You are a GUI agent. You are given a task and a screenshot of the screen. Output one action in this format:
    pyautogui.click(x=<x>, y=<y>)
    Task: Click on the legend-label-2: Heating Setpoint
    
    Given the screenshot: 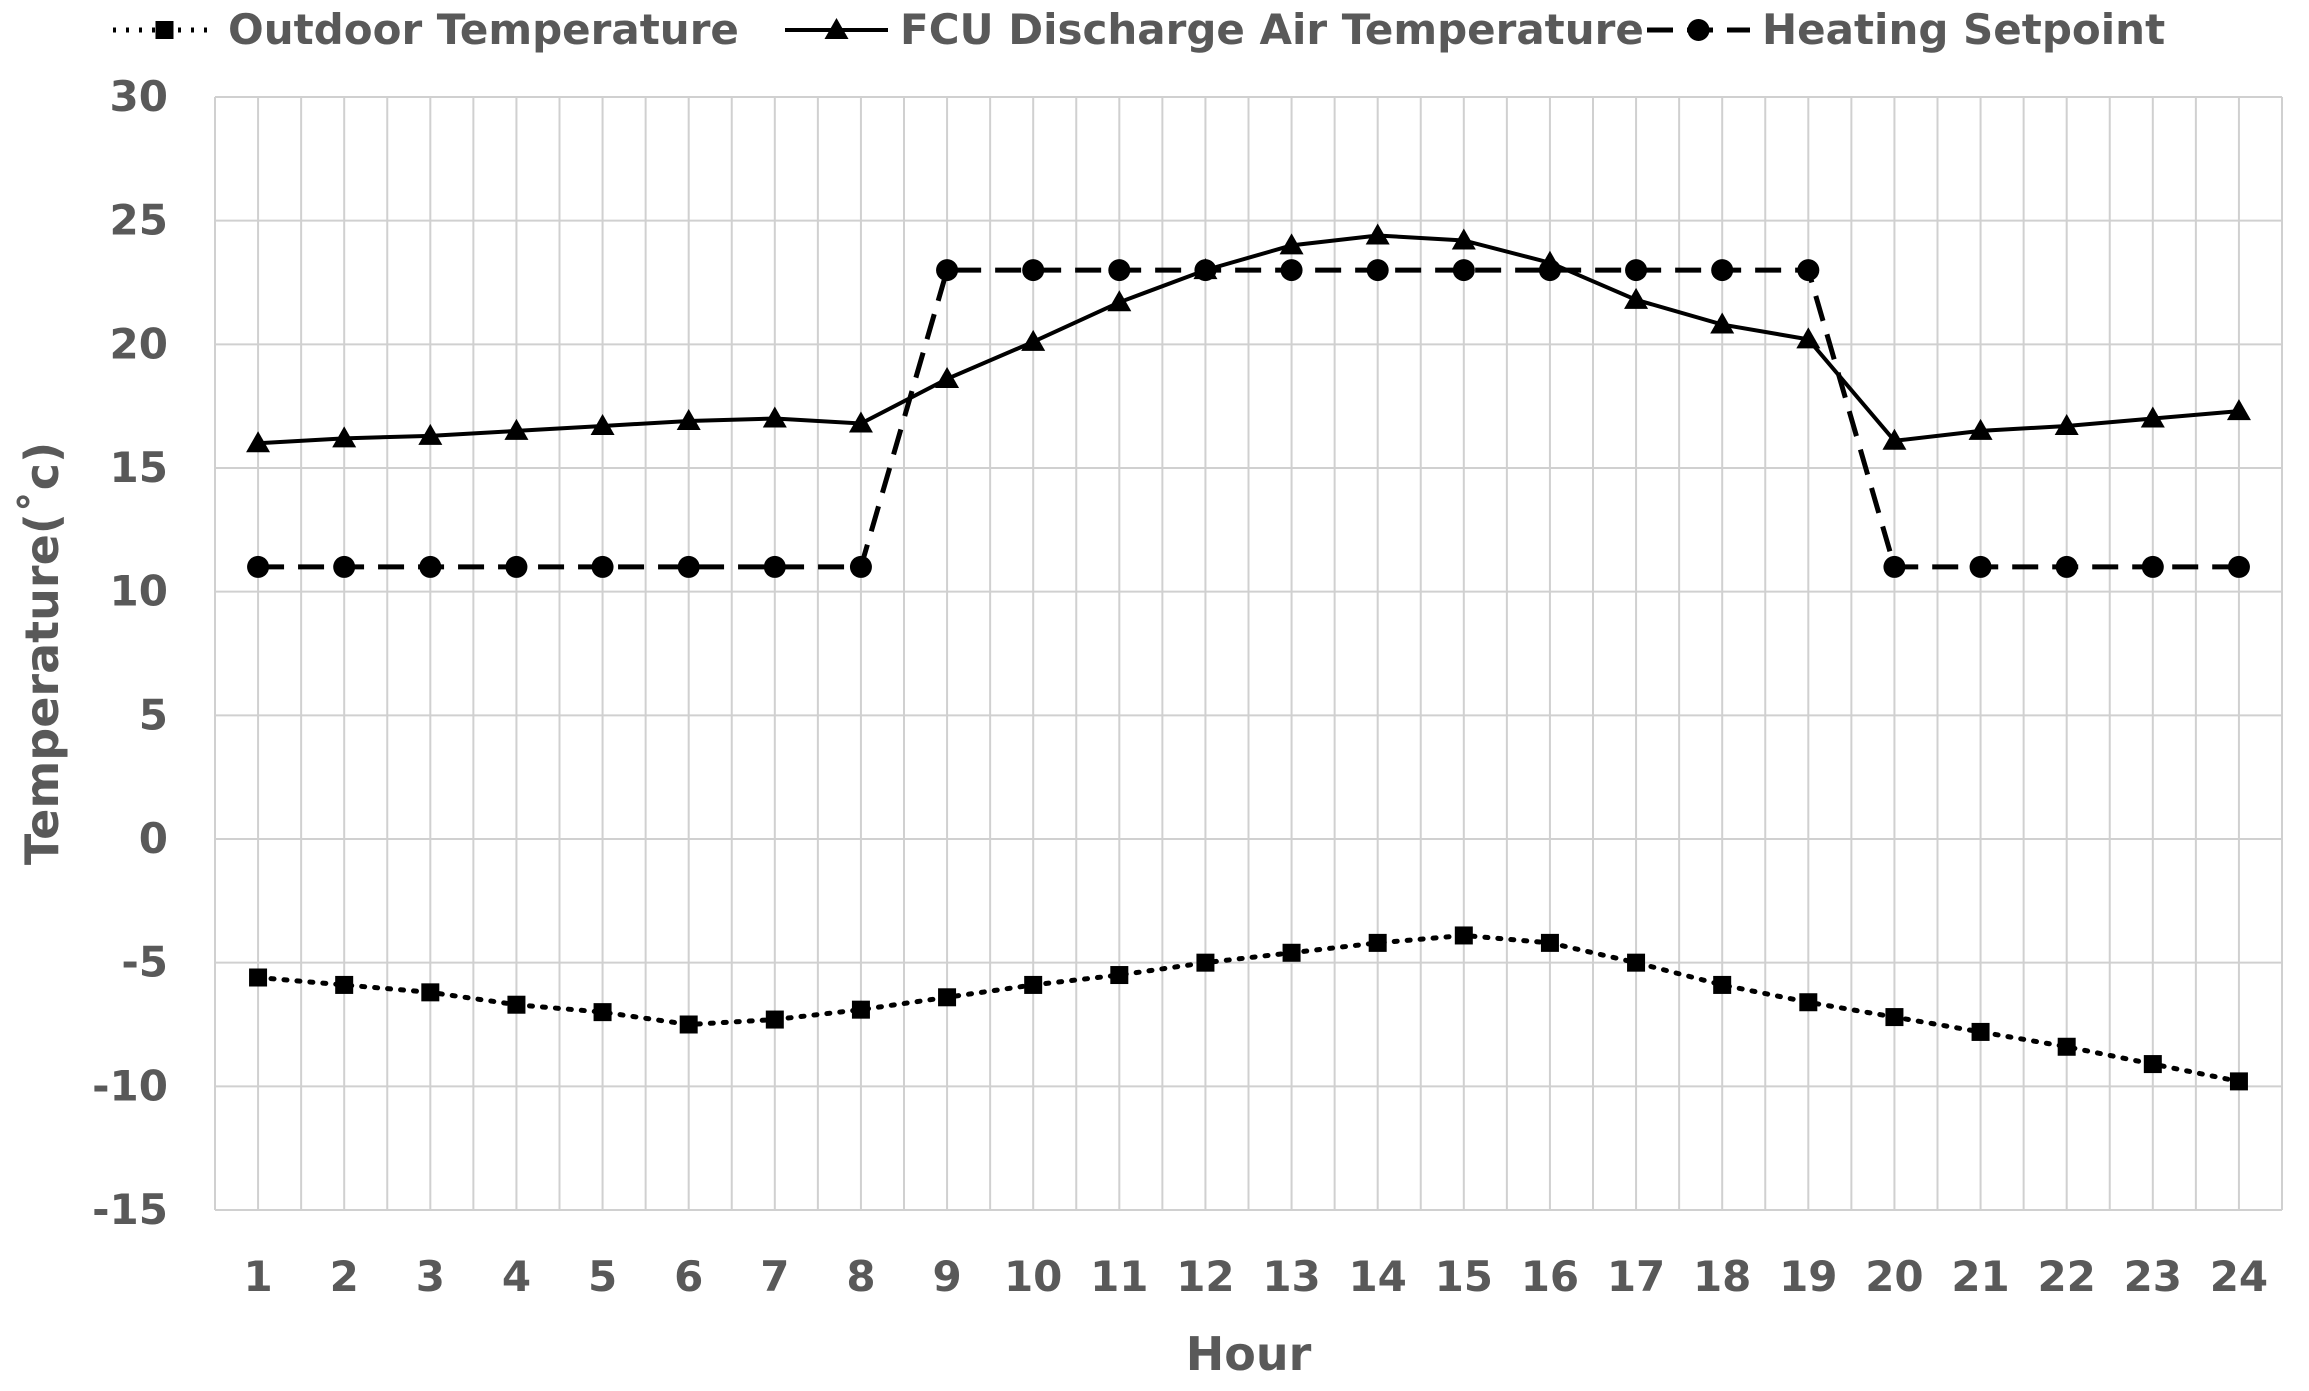 What is the action you would take?
    pyautogui.click(x=1963, y=29)
    